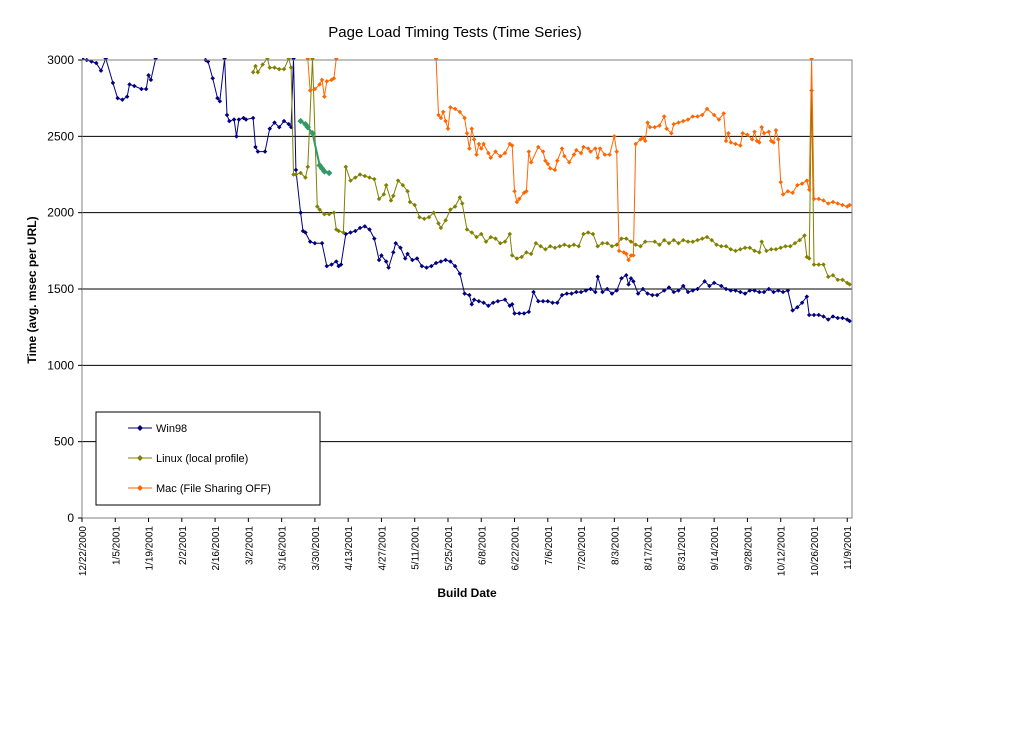  What do you see at coordinates (171, 429) in the screenshot?
I see `legend-label: Win98` at bounding box center [171, 429].